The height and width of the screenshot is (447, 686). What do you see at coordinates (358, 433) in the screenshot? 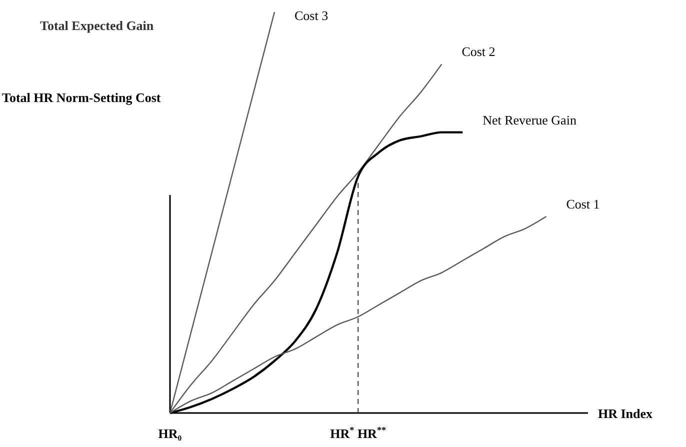
I see `x-tick-label: HR$^{*}$ HR$^{**}$` at bounding box center [358, 433].